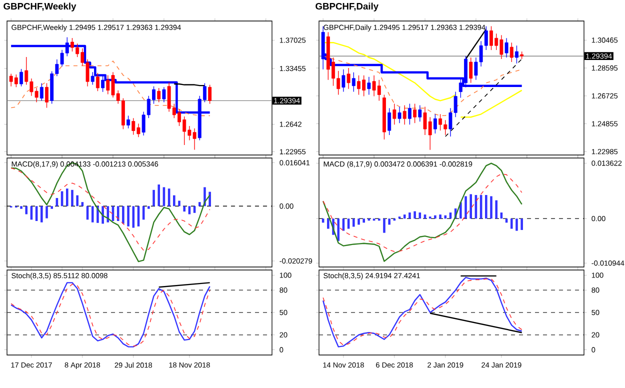  I want to click on chart-title: GBPCHF,Daily, so click(347, 7).